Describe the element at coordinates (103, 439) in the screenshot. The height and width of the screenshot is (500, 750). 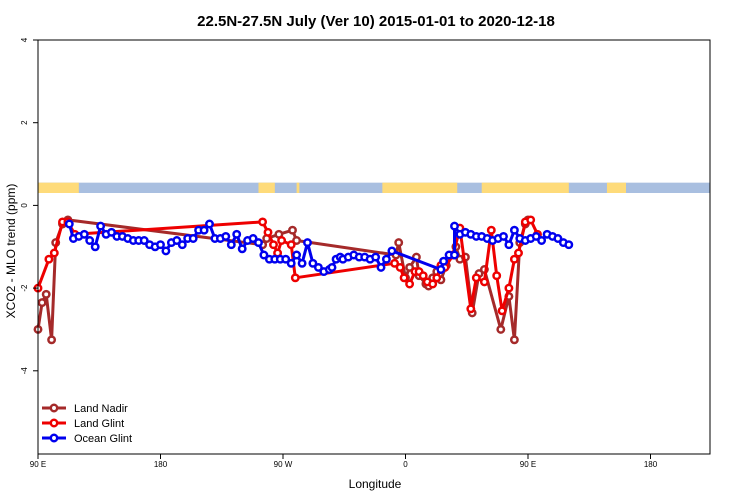
I see `legend-label-2: Ocean Glint` at that location.